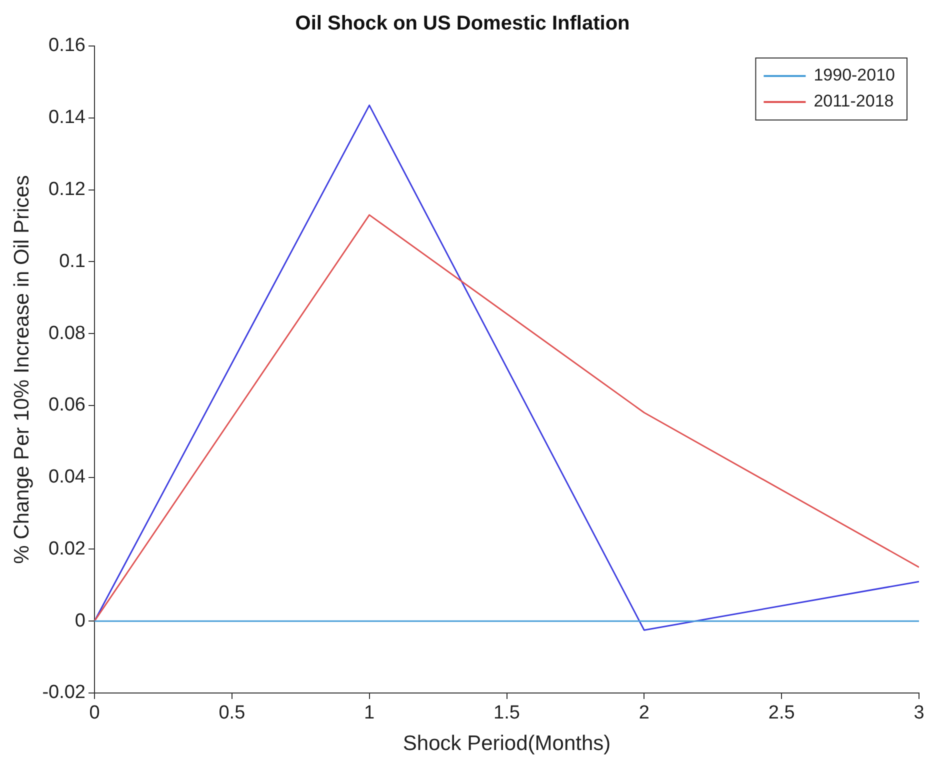 This screenshot has height=765, width=933. What do you see at coordinates (22, 369) in the screenshot?
I see `y-axis-title: % Change Per 10% Increase in Oil Prices` at bounding box center [22, 369].